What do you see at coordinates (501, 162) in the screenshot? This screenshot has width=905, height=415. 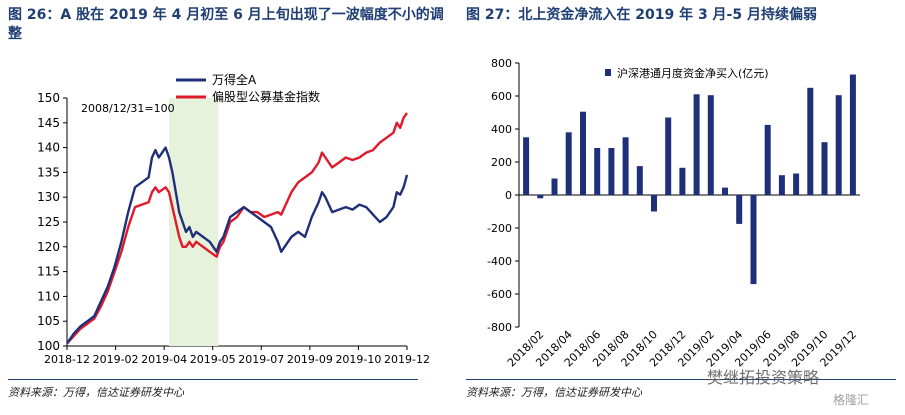 I see `y-tick-label: 200` at bounding box center [501, 162].